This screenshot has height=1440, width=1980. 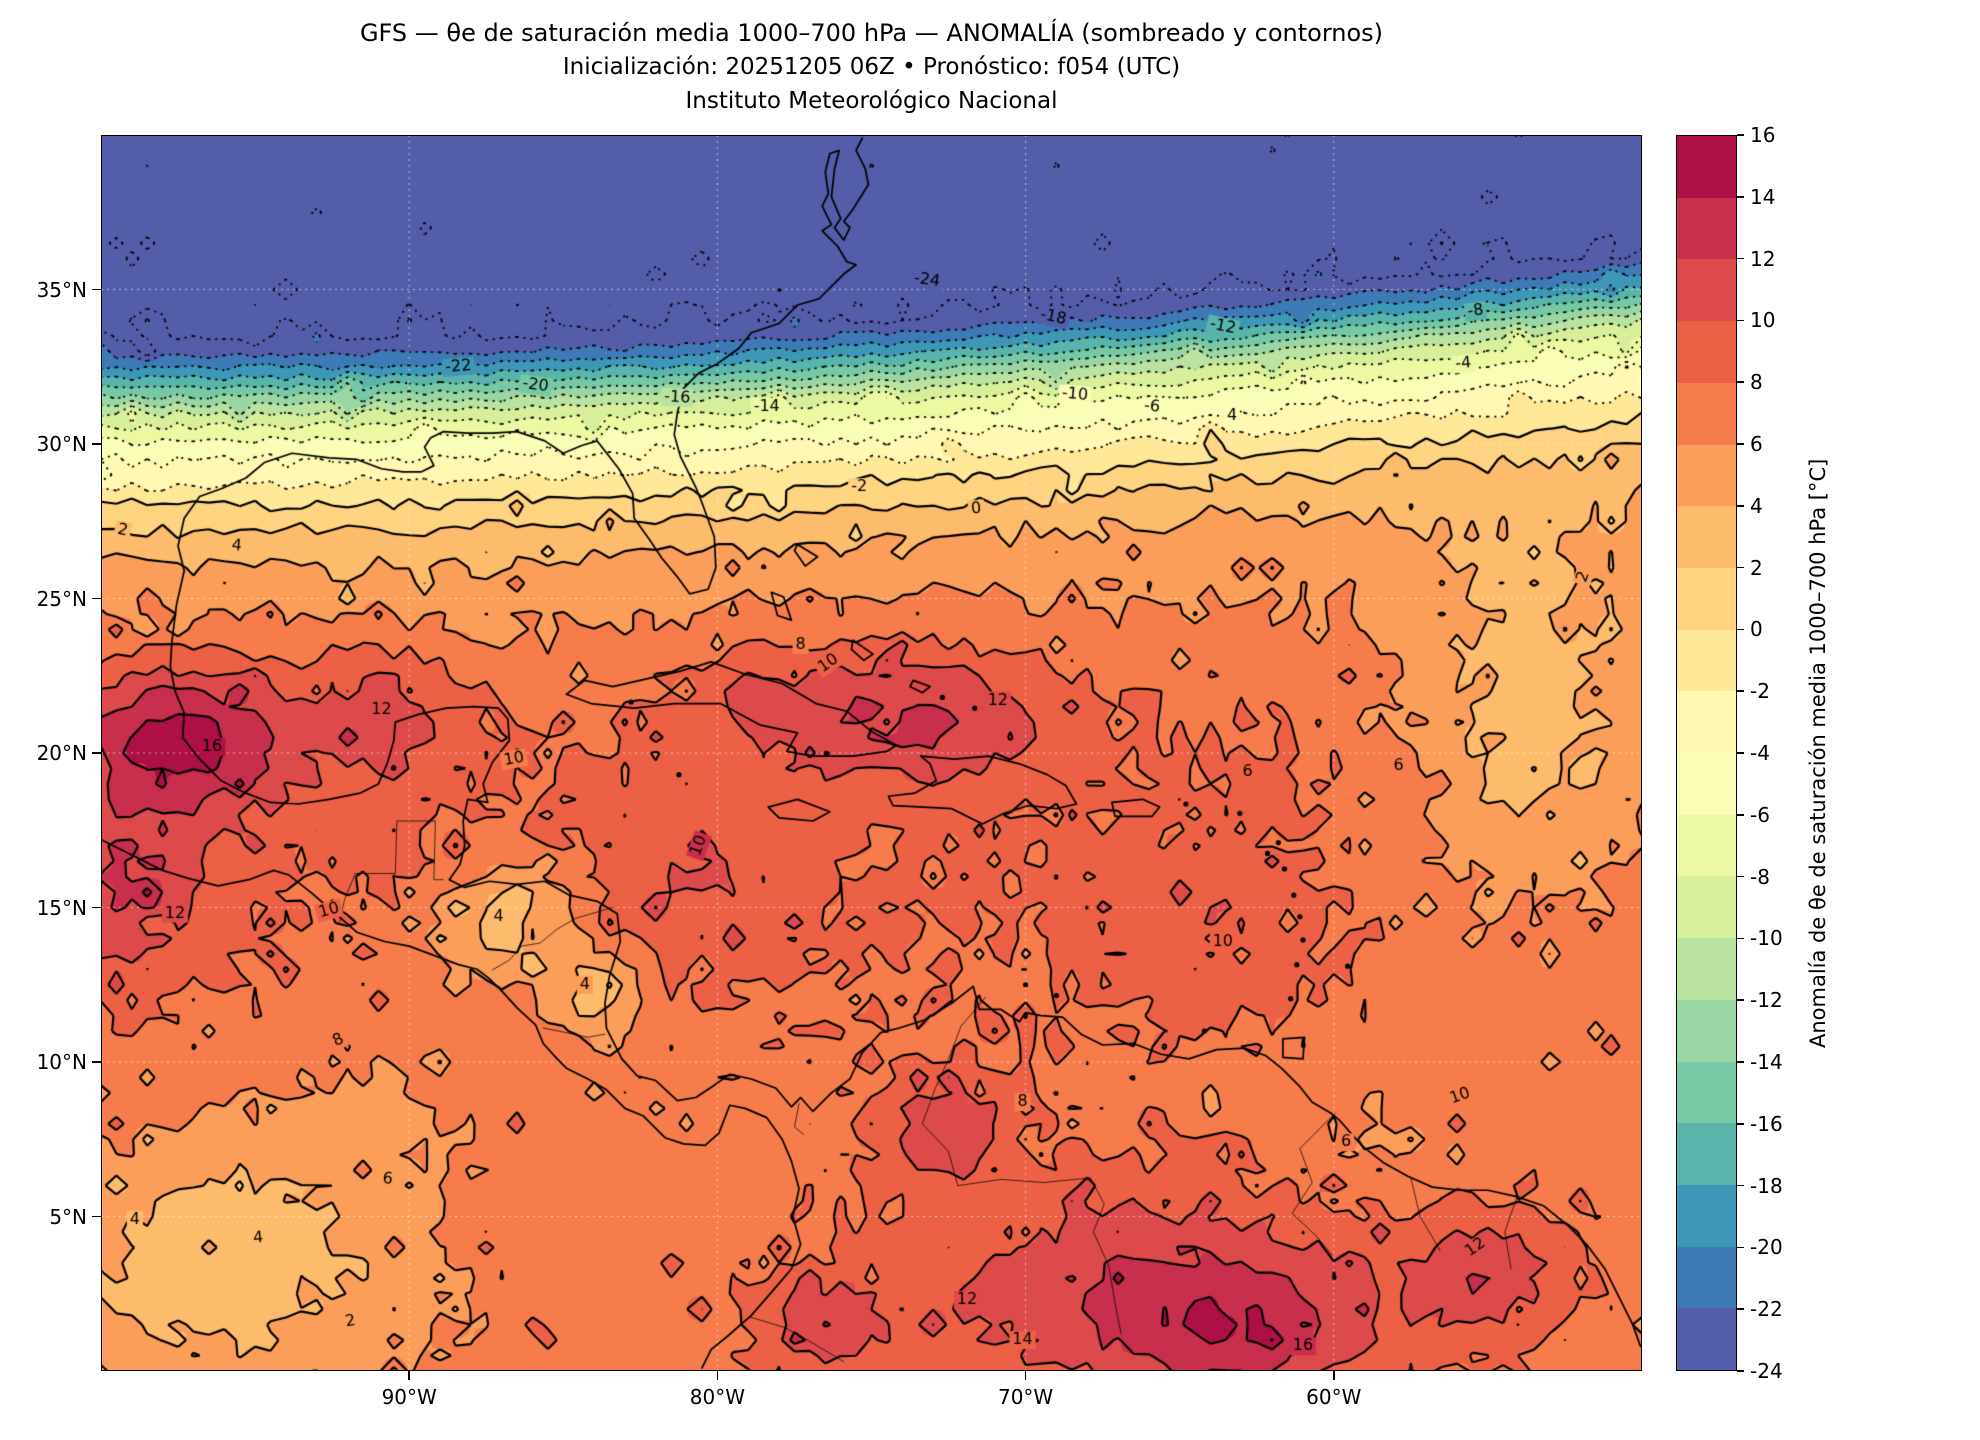 I want to click on y-tick-label: 20°N, so click(x=61, y=753).